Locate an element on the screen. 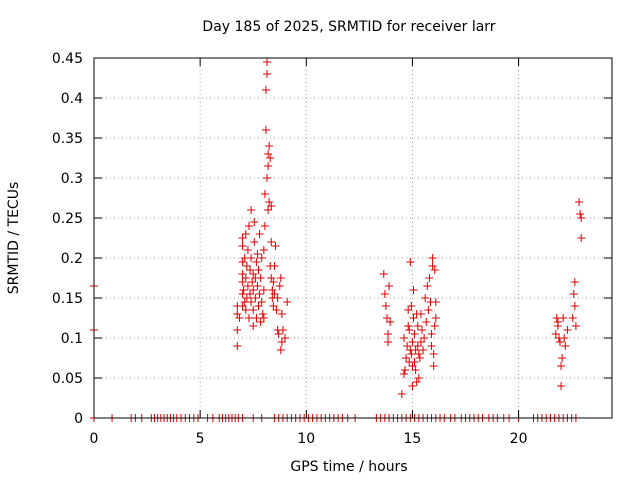 This screenshot has width=640, height=480. y-tick-label: 0.2 is located at coordinates (72, 259).